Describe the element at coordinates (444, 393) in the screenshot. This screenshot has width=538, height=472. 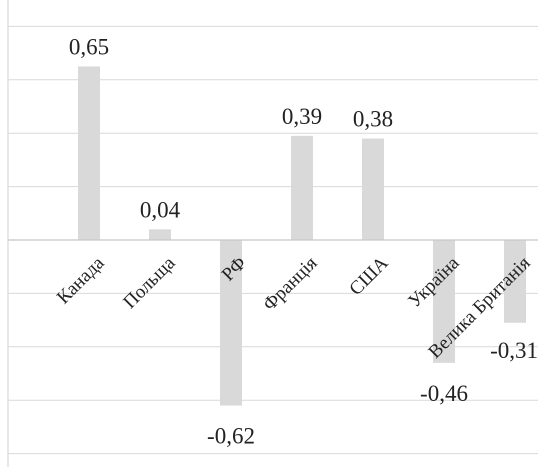
I see `data-label: -0,46` at that location.